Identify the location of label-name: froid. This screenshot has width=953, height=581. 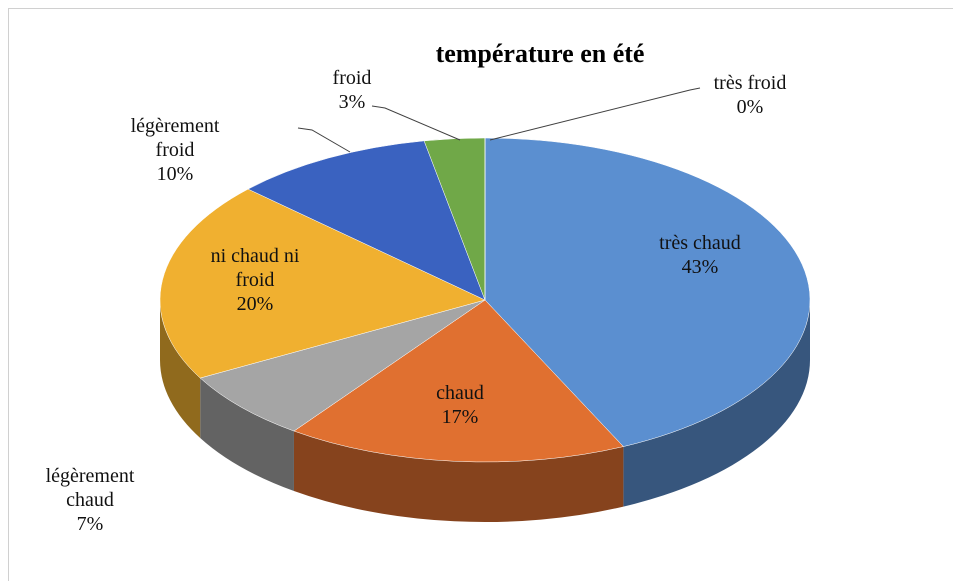
(352, 78).